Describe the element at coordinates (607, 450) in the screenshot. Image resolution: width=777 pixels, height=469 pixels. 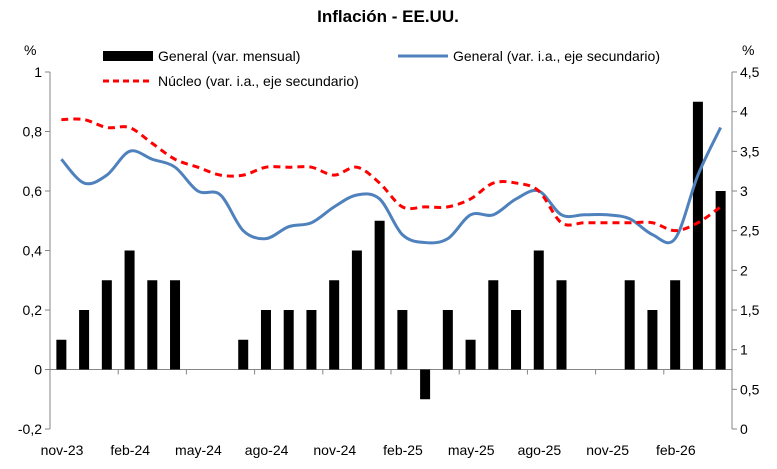
I see `x-axis-tick-label: nov-25` at that location.